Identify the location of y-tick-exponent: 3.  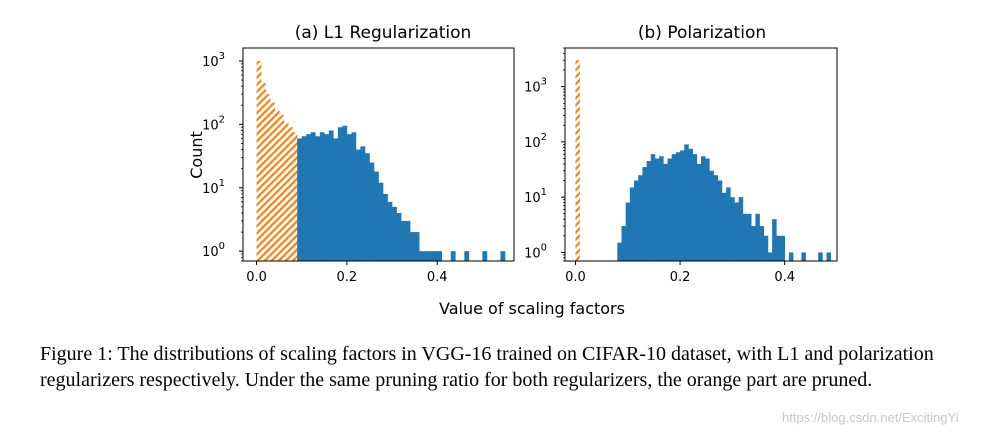
(544, 82).